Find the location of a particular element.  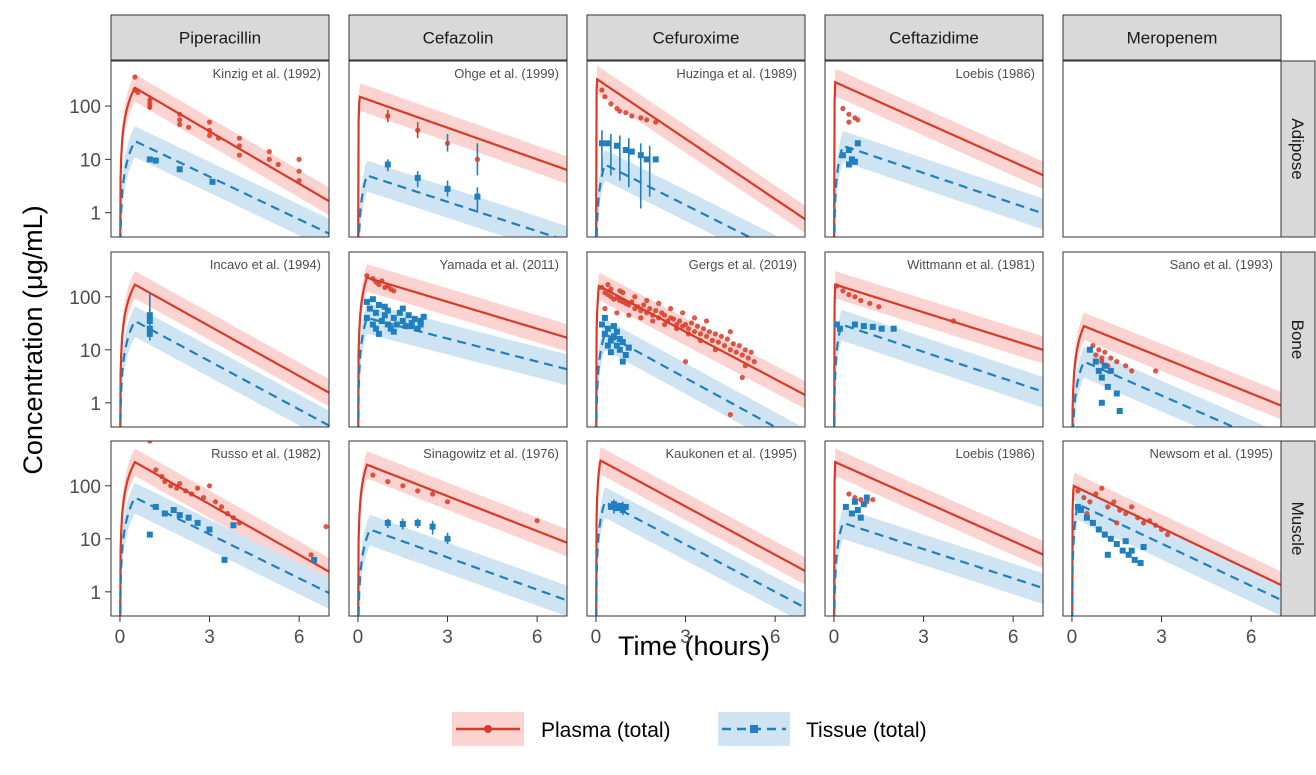

reference-label: Loebis (1986) is located at coordinates (996, 73).